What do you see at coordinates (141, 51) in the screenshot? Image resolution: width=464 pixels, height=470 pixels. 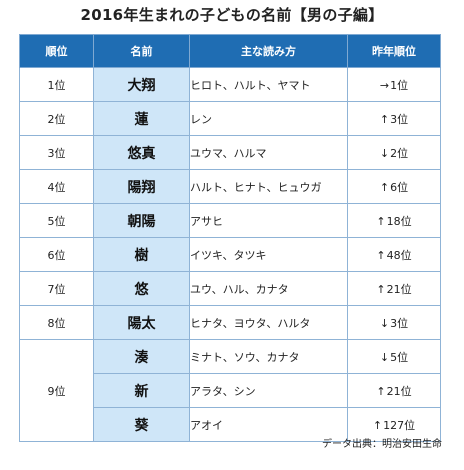 I see `header-name: 名前` at bounding box center [141, 51].